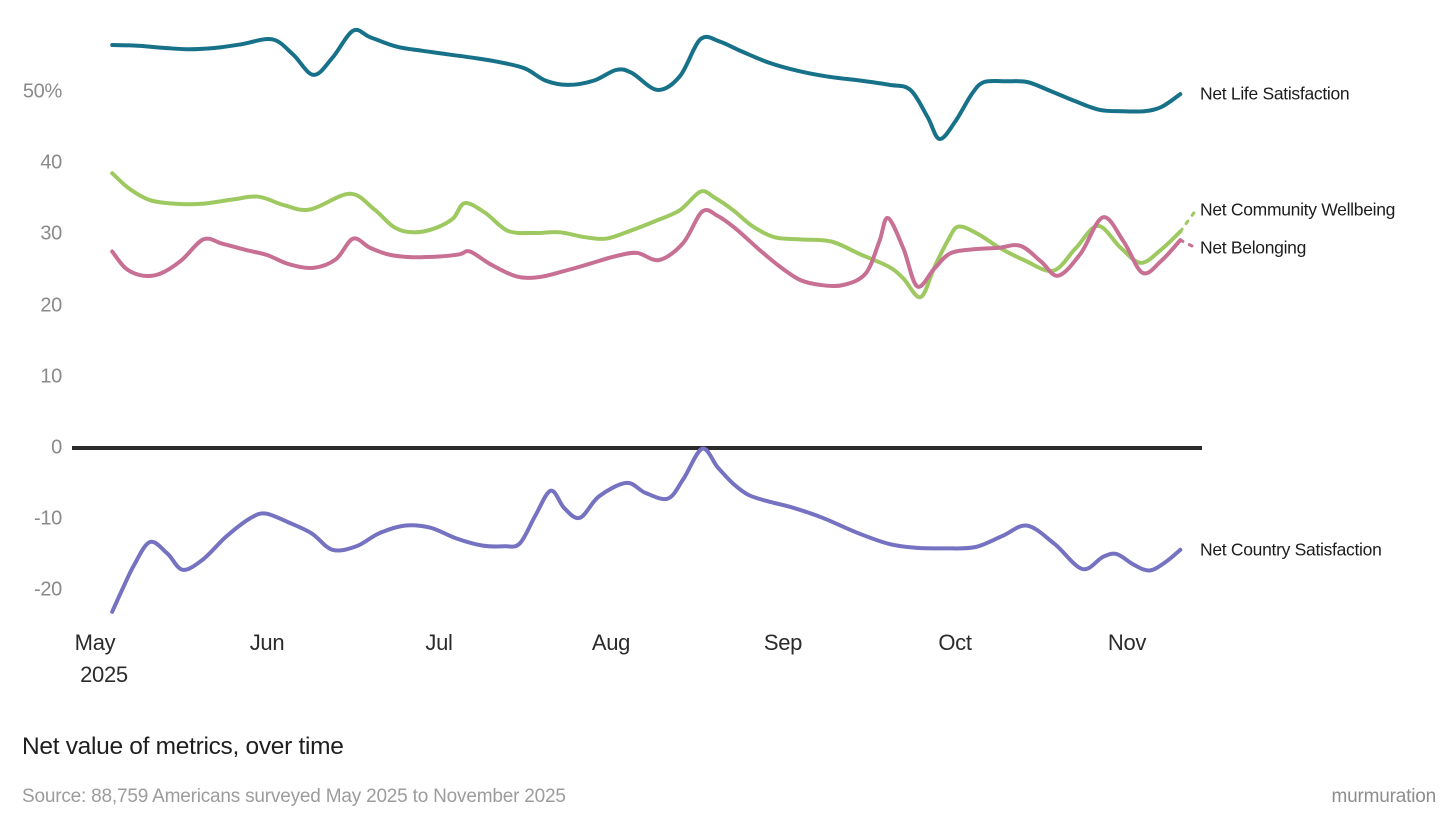 Image resolution: width=1456 pixels, height=833 pixels. I want to click on line-net-life-satisfaction, so click(646, 84).